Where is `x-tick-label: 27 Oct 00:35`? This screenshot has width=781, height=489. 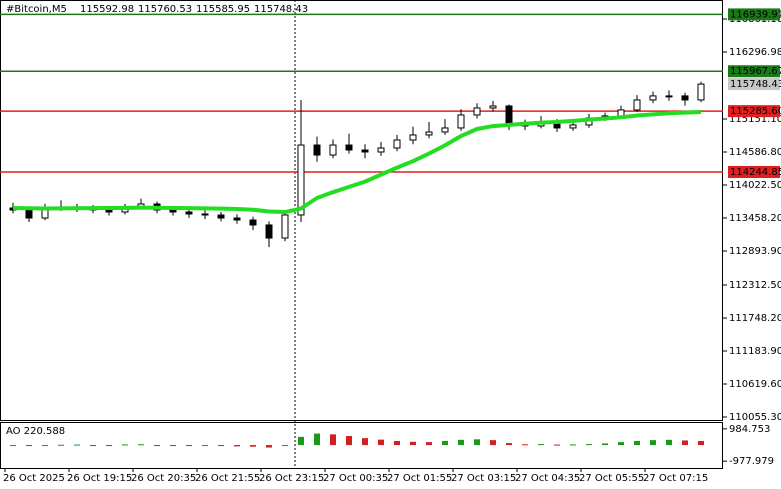
x-tick-label: 27 Oct 00:35 is located at coordinates (355, 478).